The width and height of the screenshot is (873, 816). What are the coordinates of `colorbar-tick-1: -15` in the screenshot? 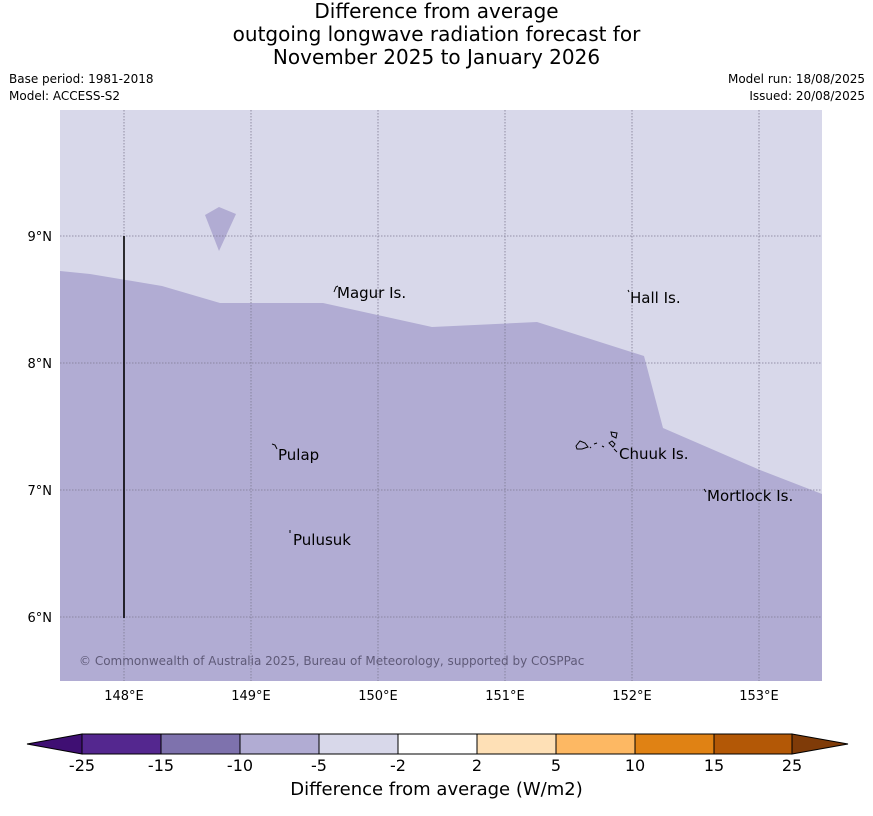 It's located at (161, 765).